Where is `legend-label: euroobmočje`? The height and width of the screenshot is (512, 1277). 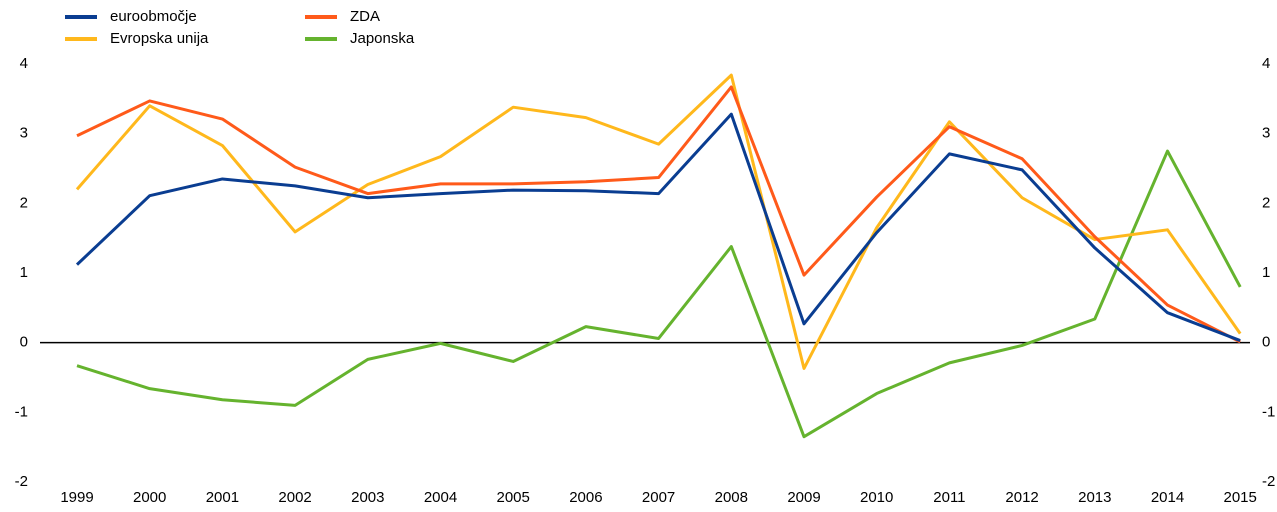
legend-label: euroobmočje is located at coordinates (153, 16).